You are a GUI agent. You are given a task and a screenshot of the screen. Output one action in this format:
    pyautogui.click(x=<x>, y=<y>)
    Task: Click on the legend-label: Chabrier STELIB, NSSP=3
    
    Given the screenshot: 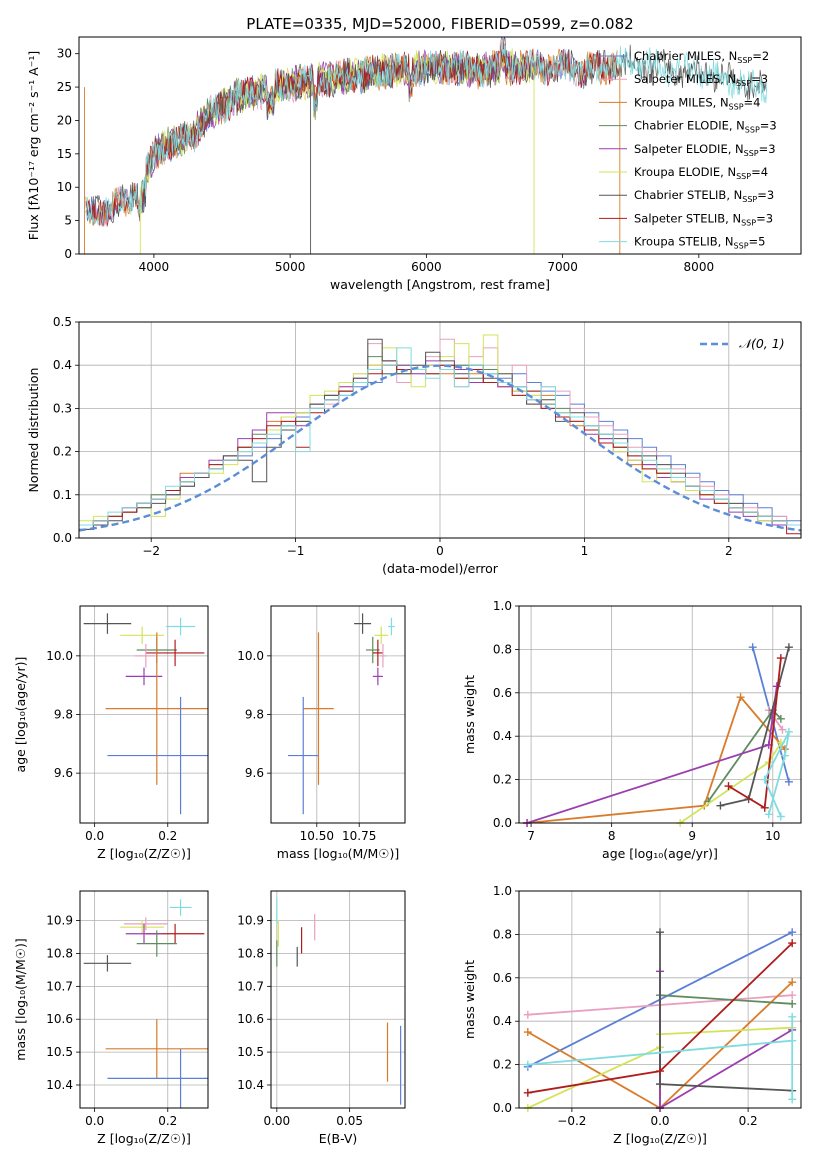 What is the action you would take?
    pyautogui.click(x=704, y=196)
    